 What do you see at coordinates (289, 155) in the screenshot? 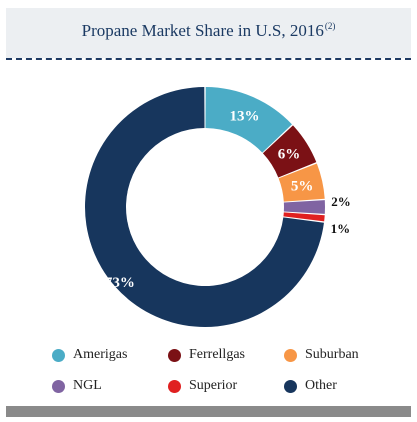
I see `data-label-ferrellgas: 6%` at bounding box center [289, 155].